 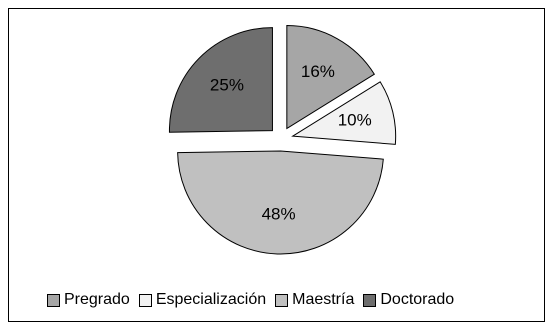 I want to click on legend-item-doctorado: Doctorado, so click(x=408, y=300).